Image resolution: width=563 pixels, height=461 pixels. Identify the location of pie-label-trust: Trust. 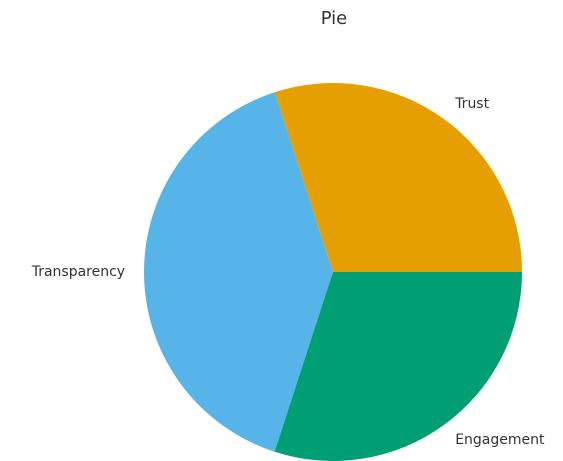
(471, 104).